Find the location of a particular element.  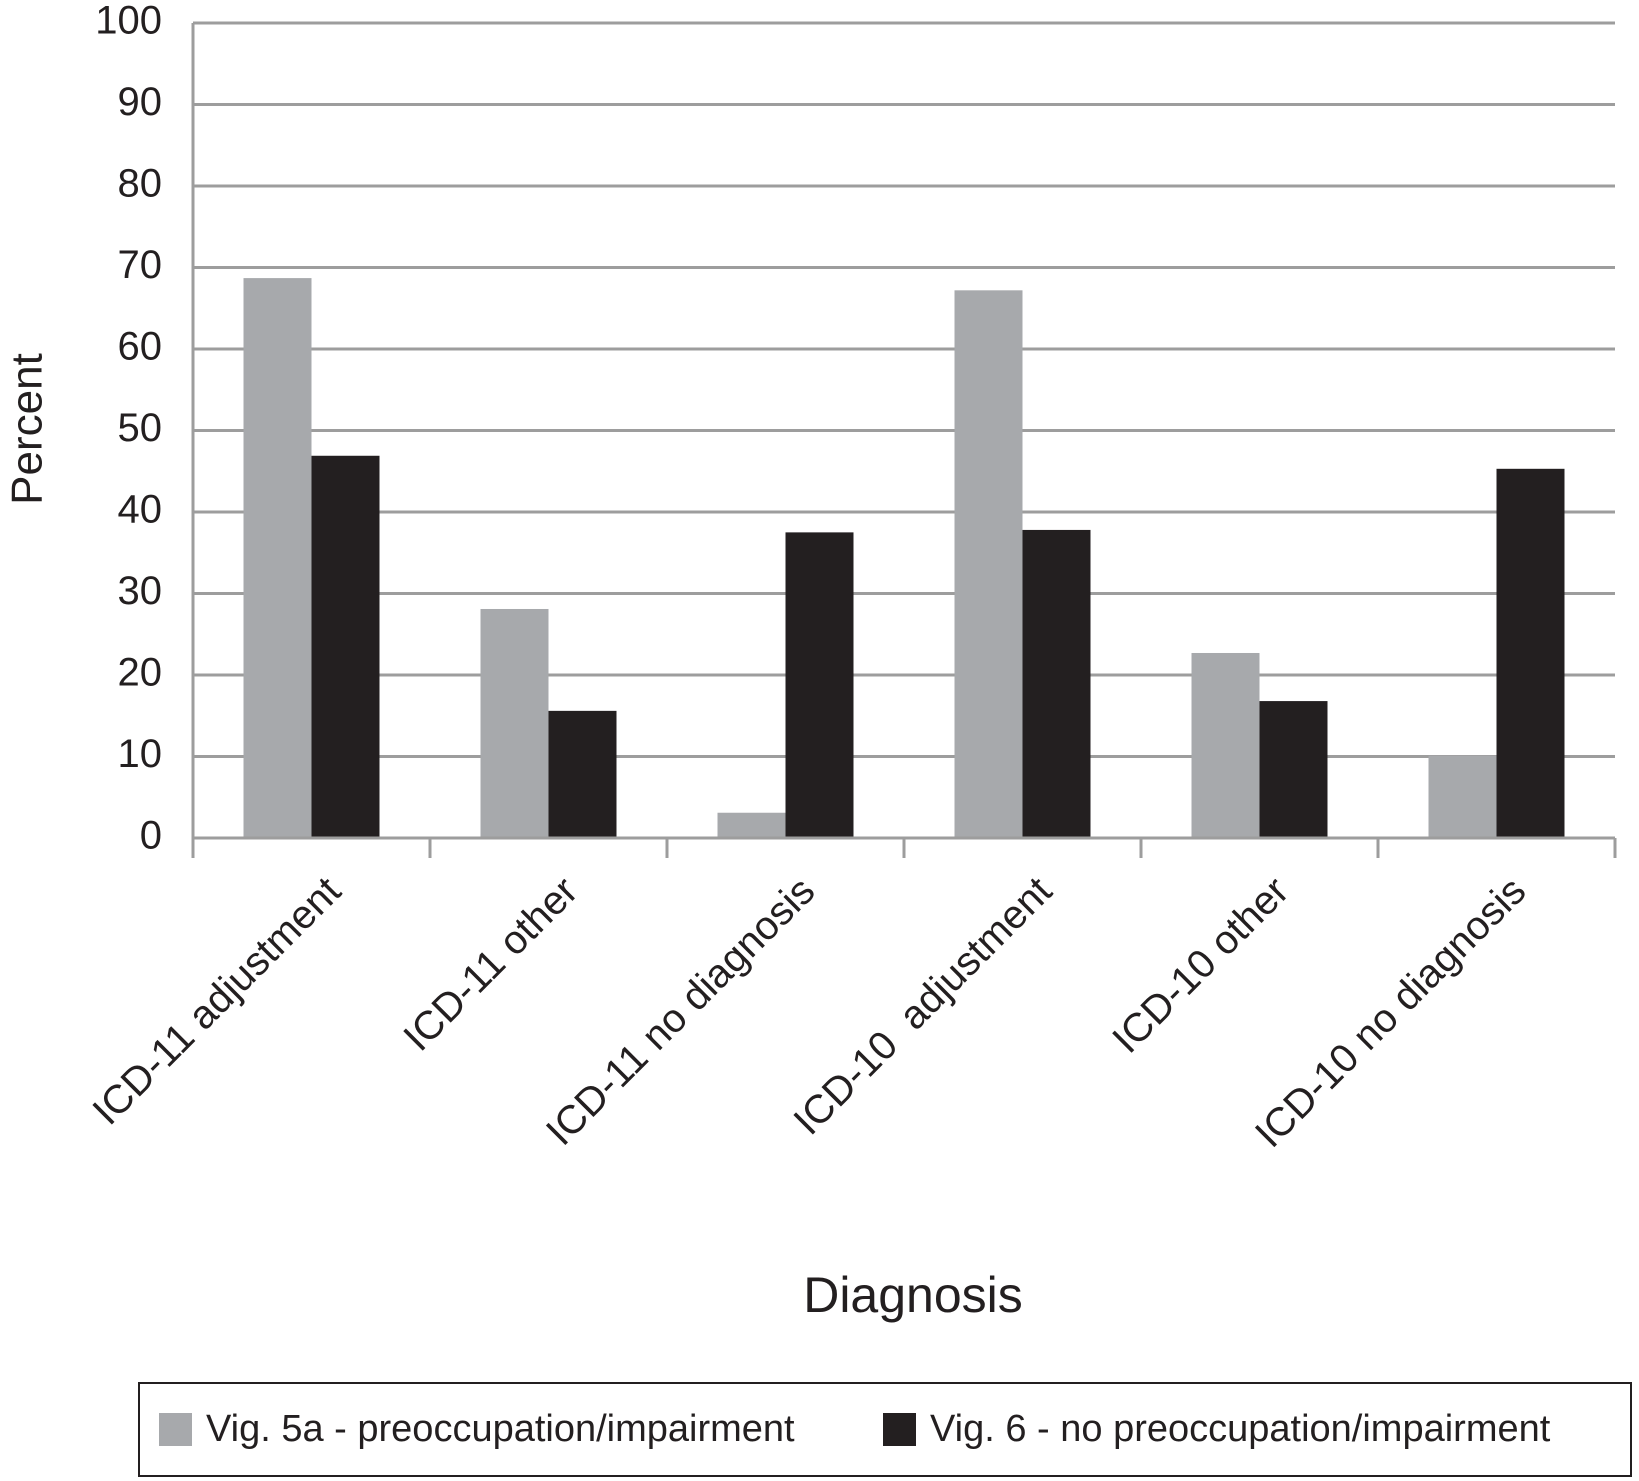

y-tick-label: 50 is located at coordinates (140, 428).